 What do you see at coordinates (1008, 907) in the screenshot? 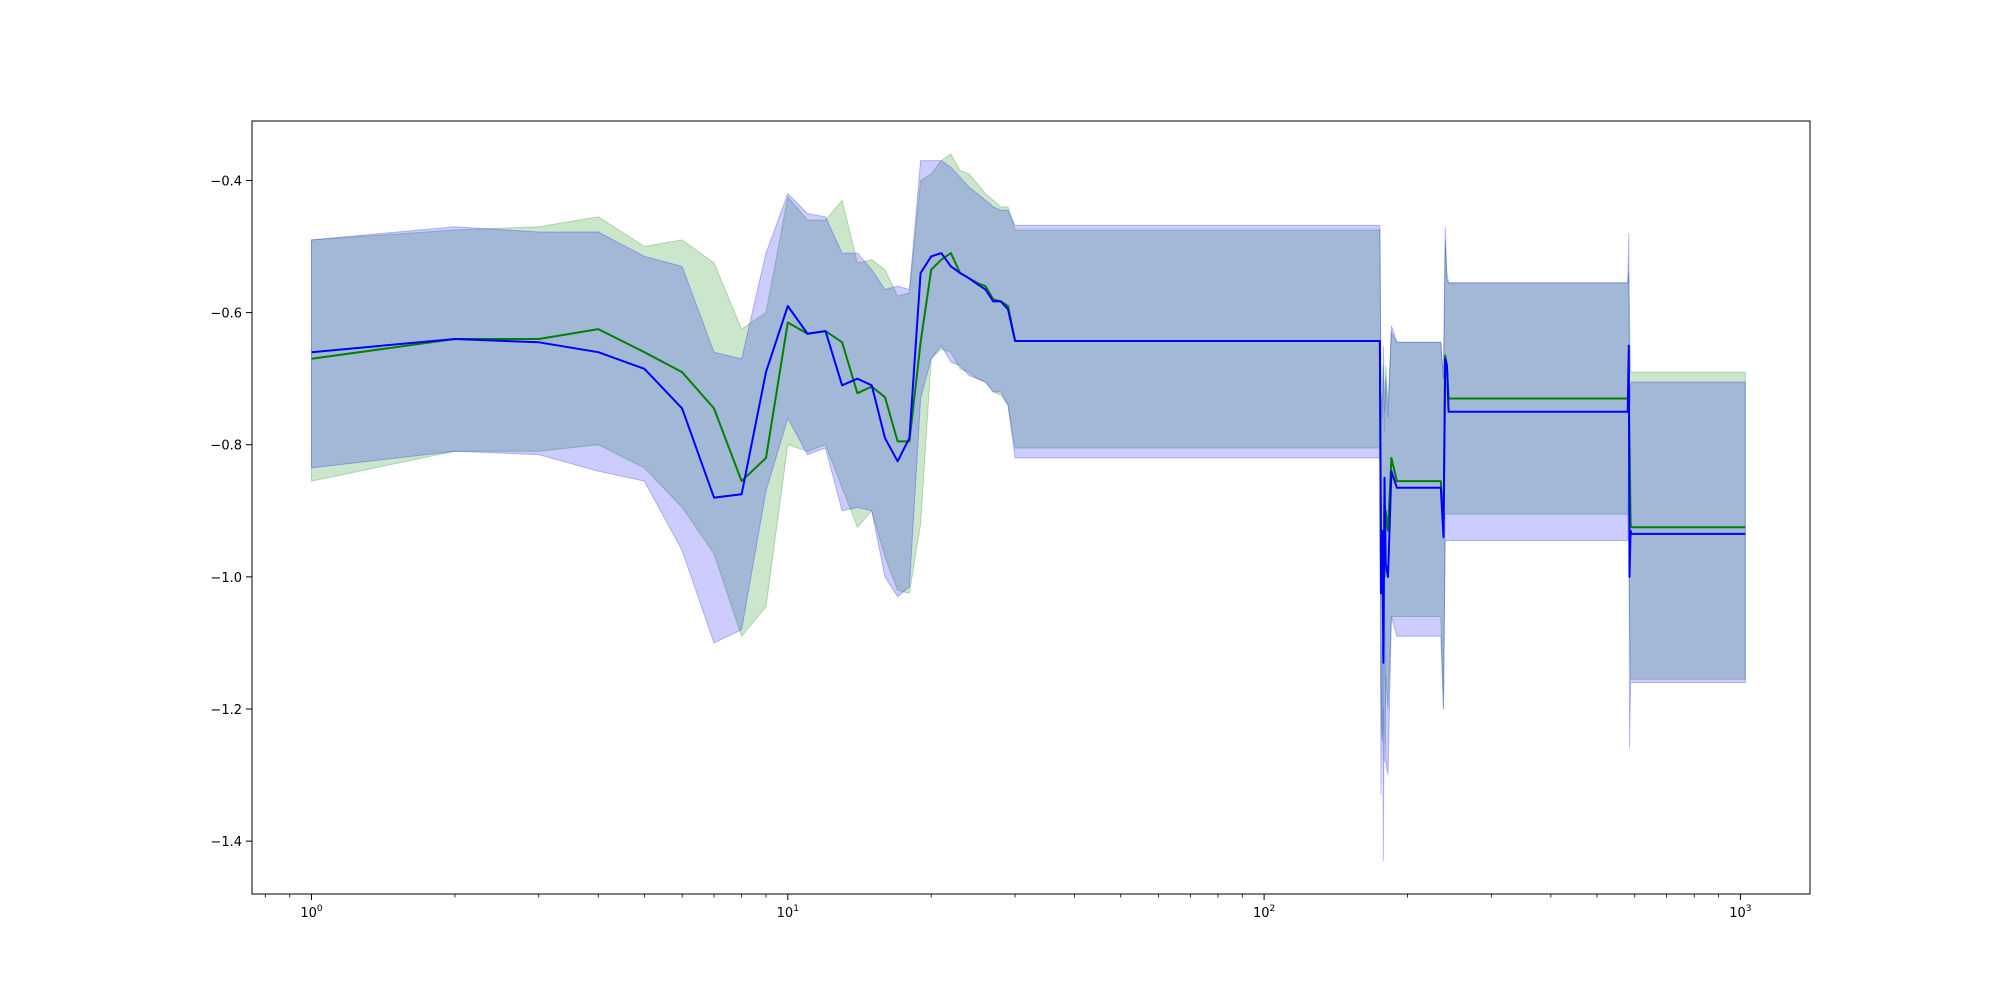
I see `x-axis: 100 10¹ 10² 10³` at bounding box center [1008, 907].